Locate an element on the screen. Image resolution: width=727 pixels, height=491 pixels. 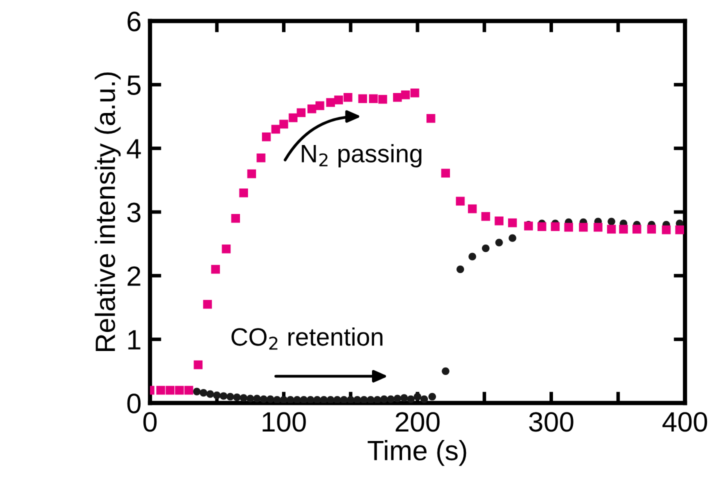
annotation: CO$_{2}$ retention is located at coordinates (307, 338).